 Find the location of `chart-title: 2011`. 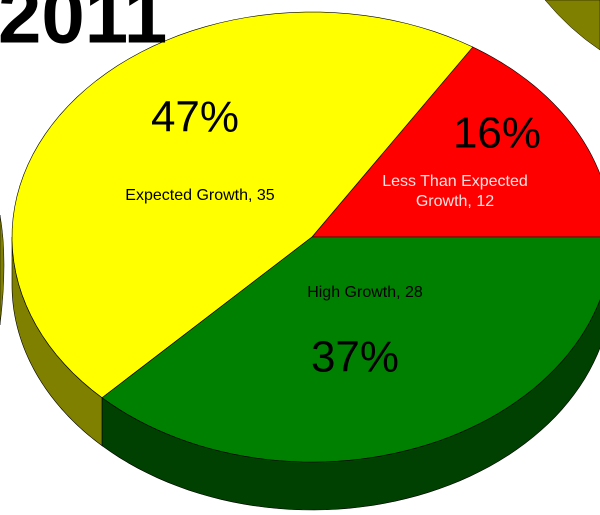

chart-title: 2011 is located at coordinates (83, 30).